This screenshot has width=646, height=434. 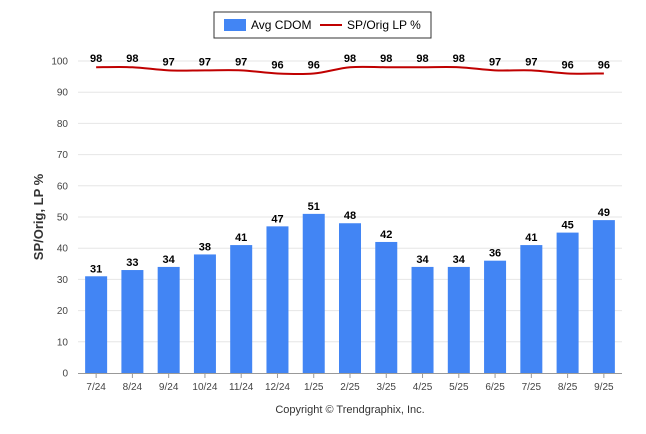 What do you see at coordinates (281, 25) in the screenshot?
I see `legend-bar-label: Avg CDOM` at bounding box center [281, 25].